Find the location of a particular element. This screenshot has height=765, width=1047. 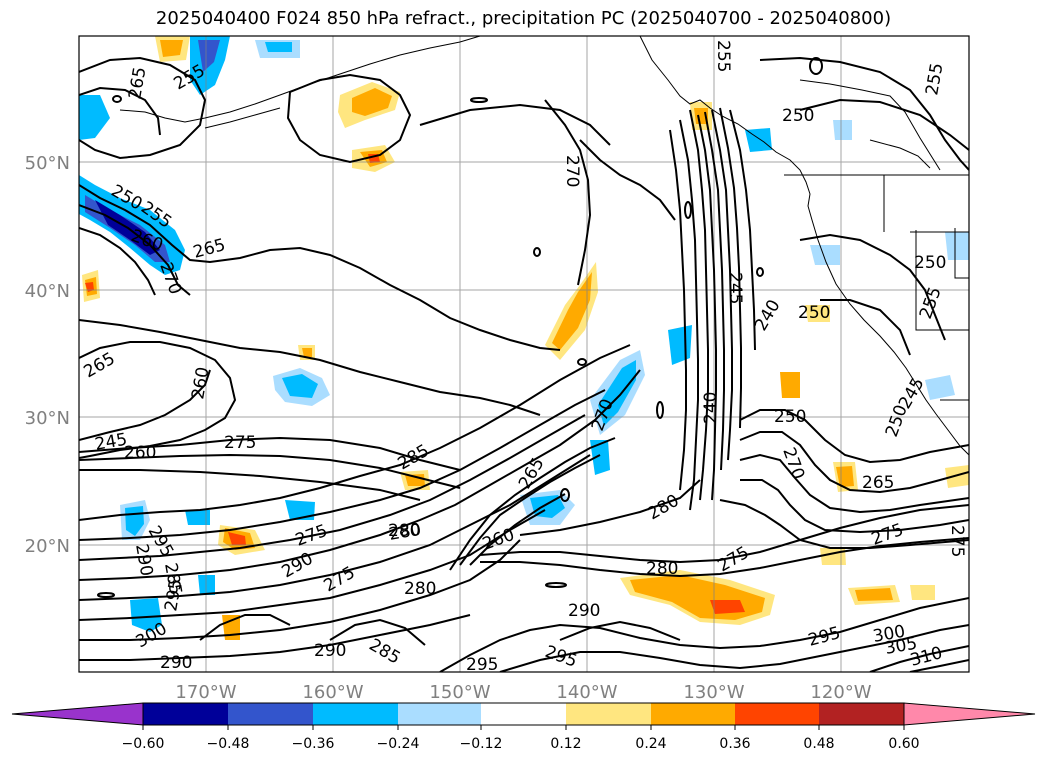

colorbar-extend-min is located at coordinates (77, 714).